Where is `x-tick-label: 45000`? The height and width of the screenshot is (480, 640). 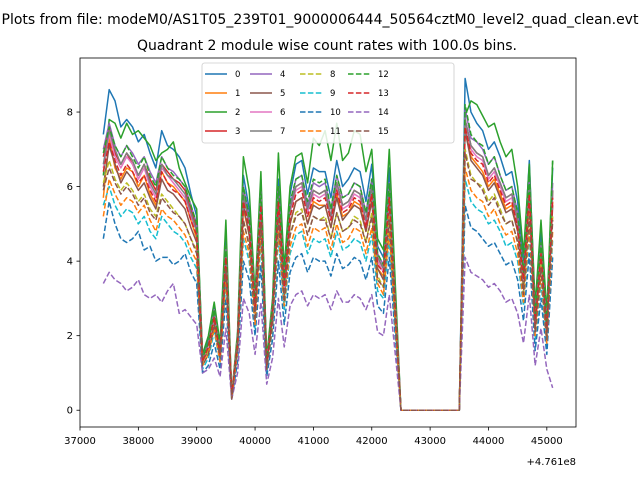
x-tick-label: 45000 is located at coordinates (547, 441).